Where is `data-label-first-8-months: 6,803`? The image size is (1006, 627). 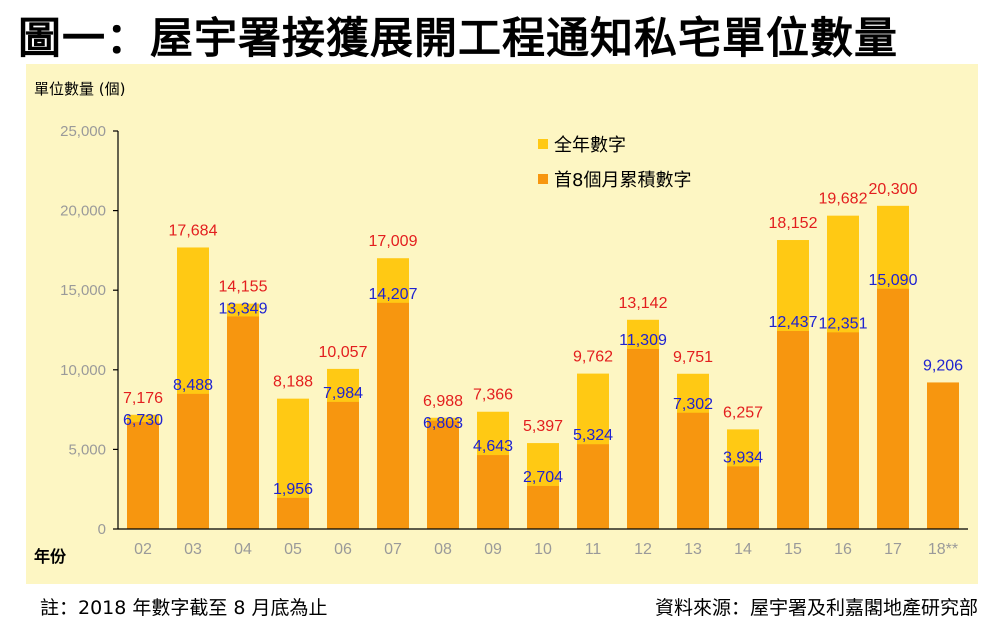 data-label-first-8-months: 6,803 is located at coordinates (443, 423).